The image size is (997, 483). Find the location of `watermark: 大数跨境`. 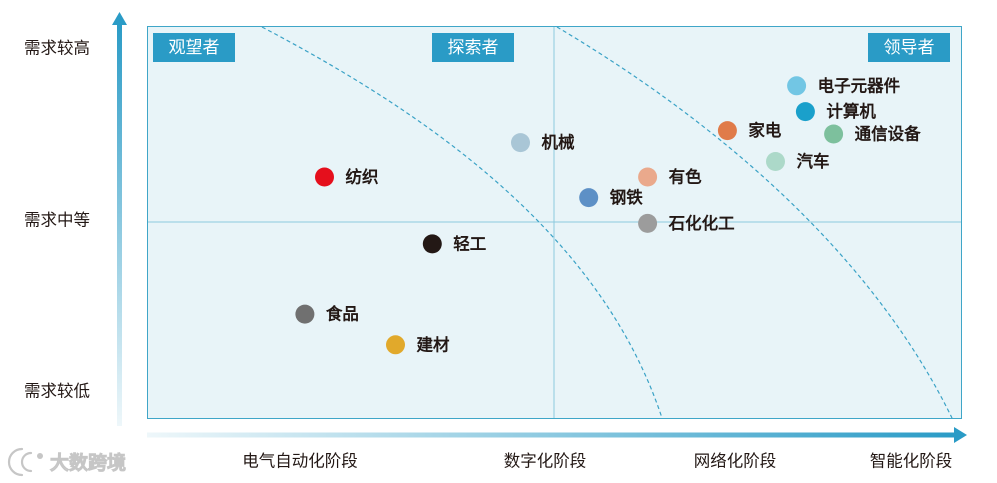

watermark: 大数跨境 is located at coordinates (66, 462).